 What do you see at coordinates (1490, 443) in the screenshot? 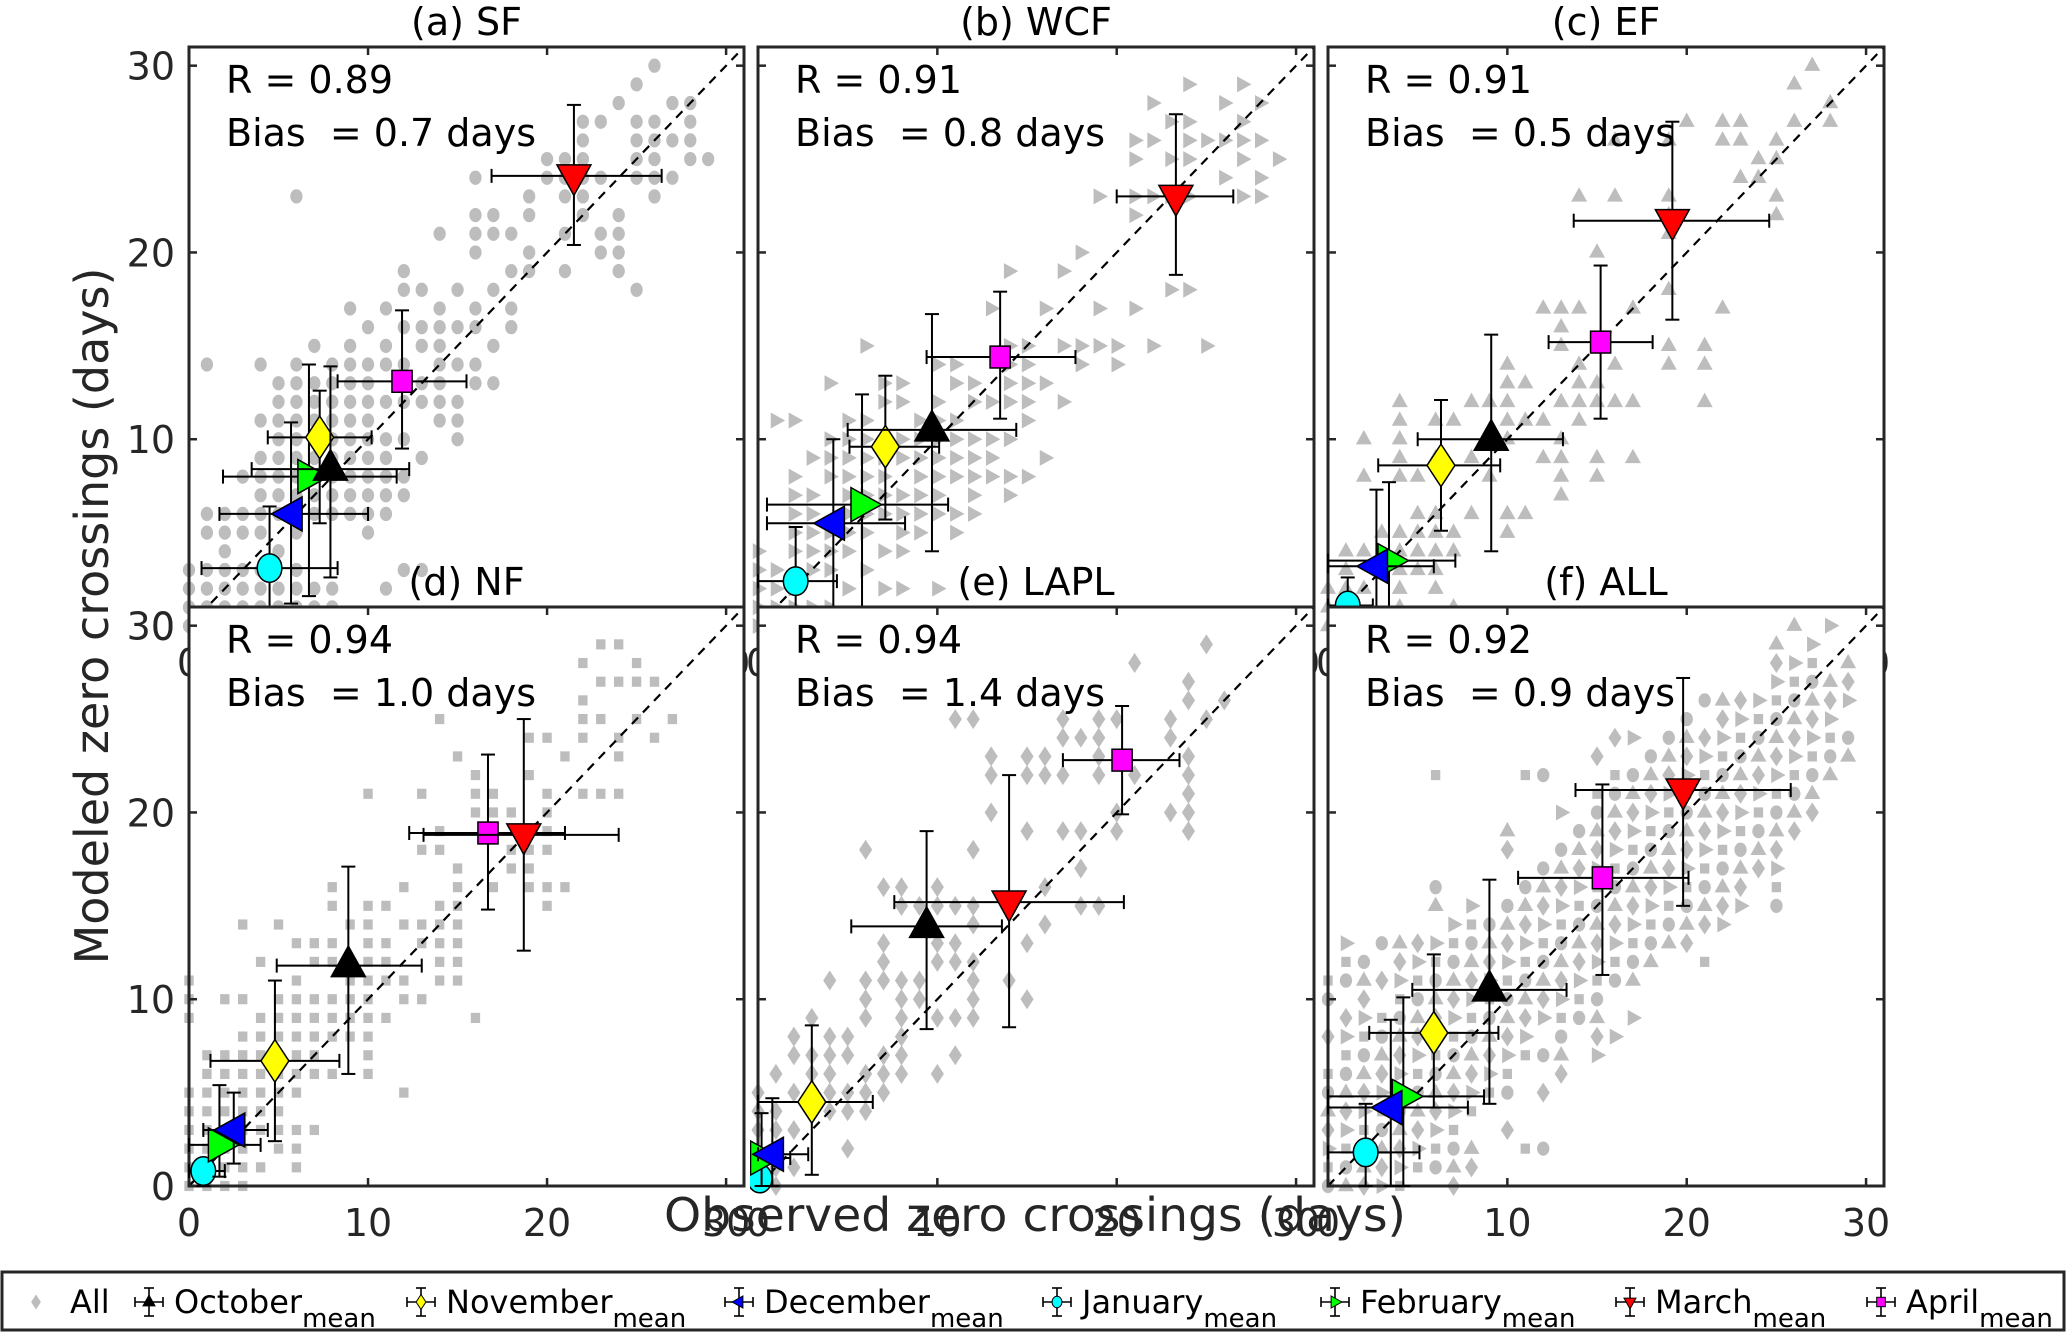
I see `mean-october` at bounding box center [1490, 443].